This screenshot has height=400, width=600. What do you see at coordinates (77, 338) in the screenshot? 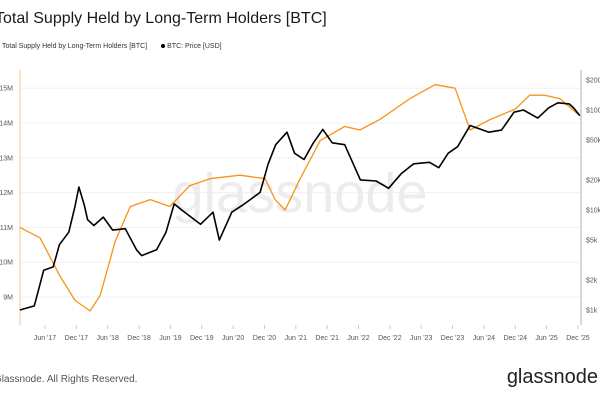
I see `x-axis-tick-label: Dec '17` at bounding box center [77, 338].